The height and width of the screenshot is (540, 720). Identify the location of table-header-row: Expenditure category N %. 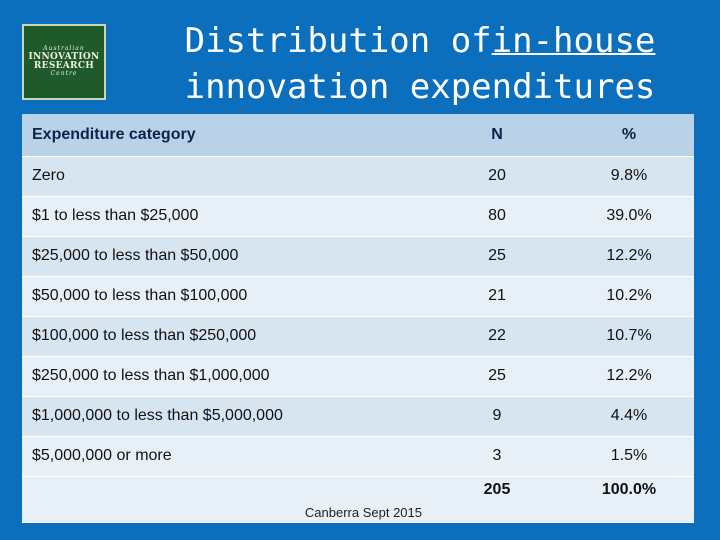
(358, 135).